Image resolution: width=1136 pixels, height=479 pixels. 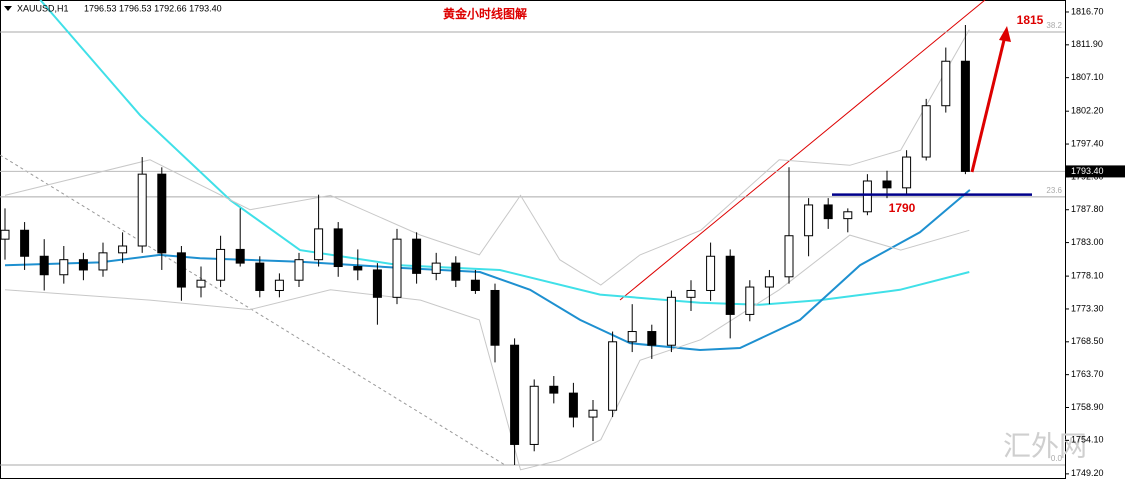 What do you see at coordinates (8, 8) in the screenshot?
I see `menu-icon` at bounding box center [8, 8].